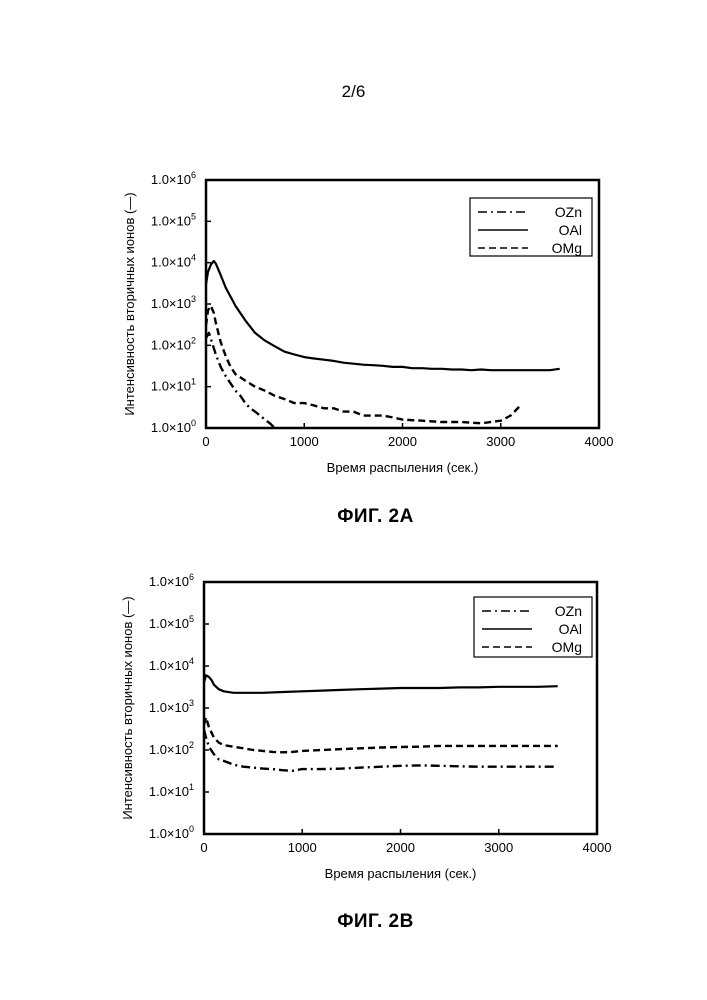 This screenshot has height=1000, width=707. What do you see at coordinates (127, 707) in the screenshot?
I see `y-axis-label: Интенсивность вторичных ионов (—)` at bounding box center [127, 707].